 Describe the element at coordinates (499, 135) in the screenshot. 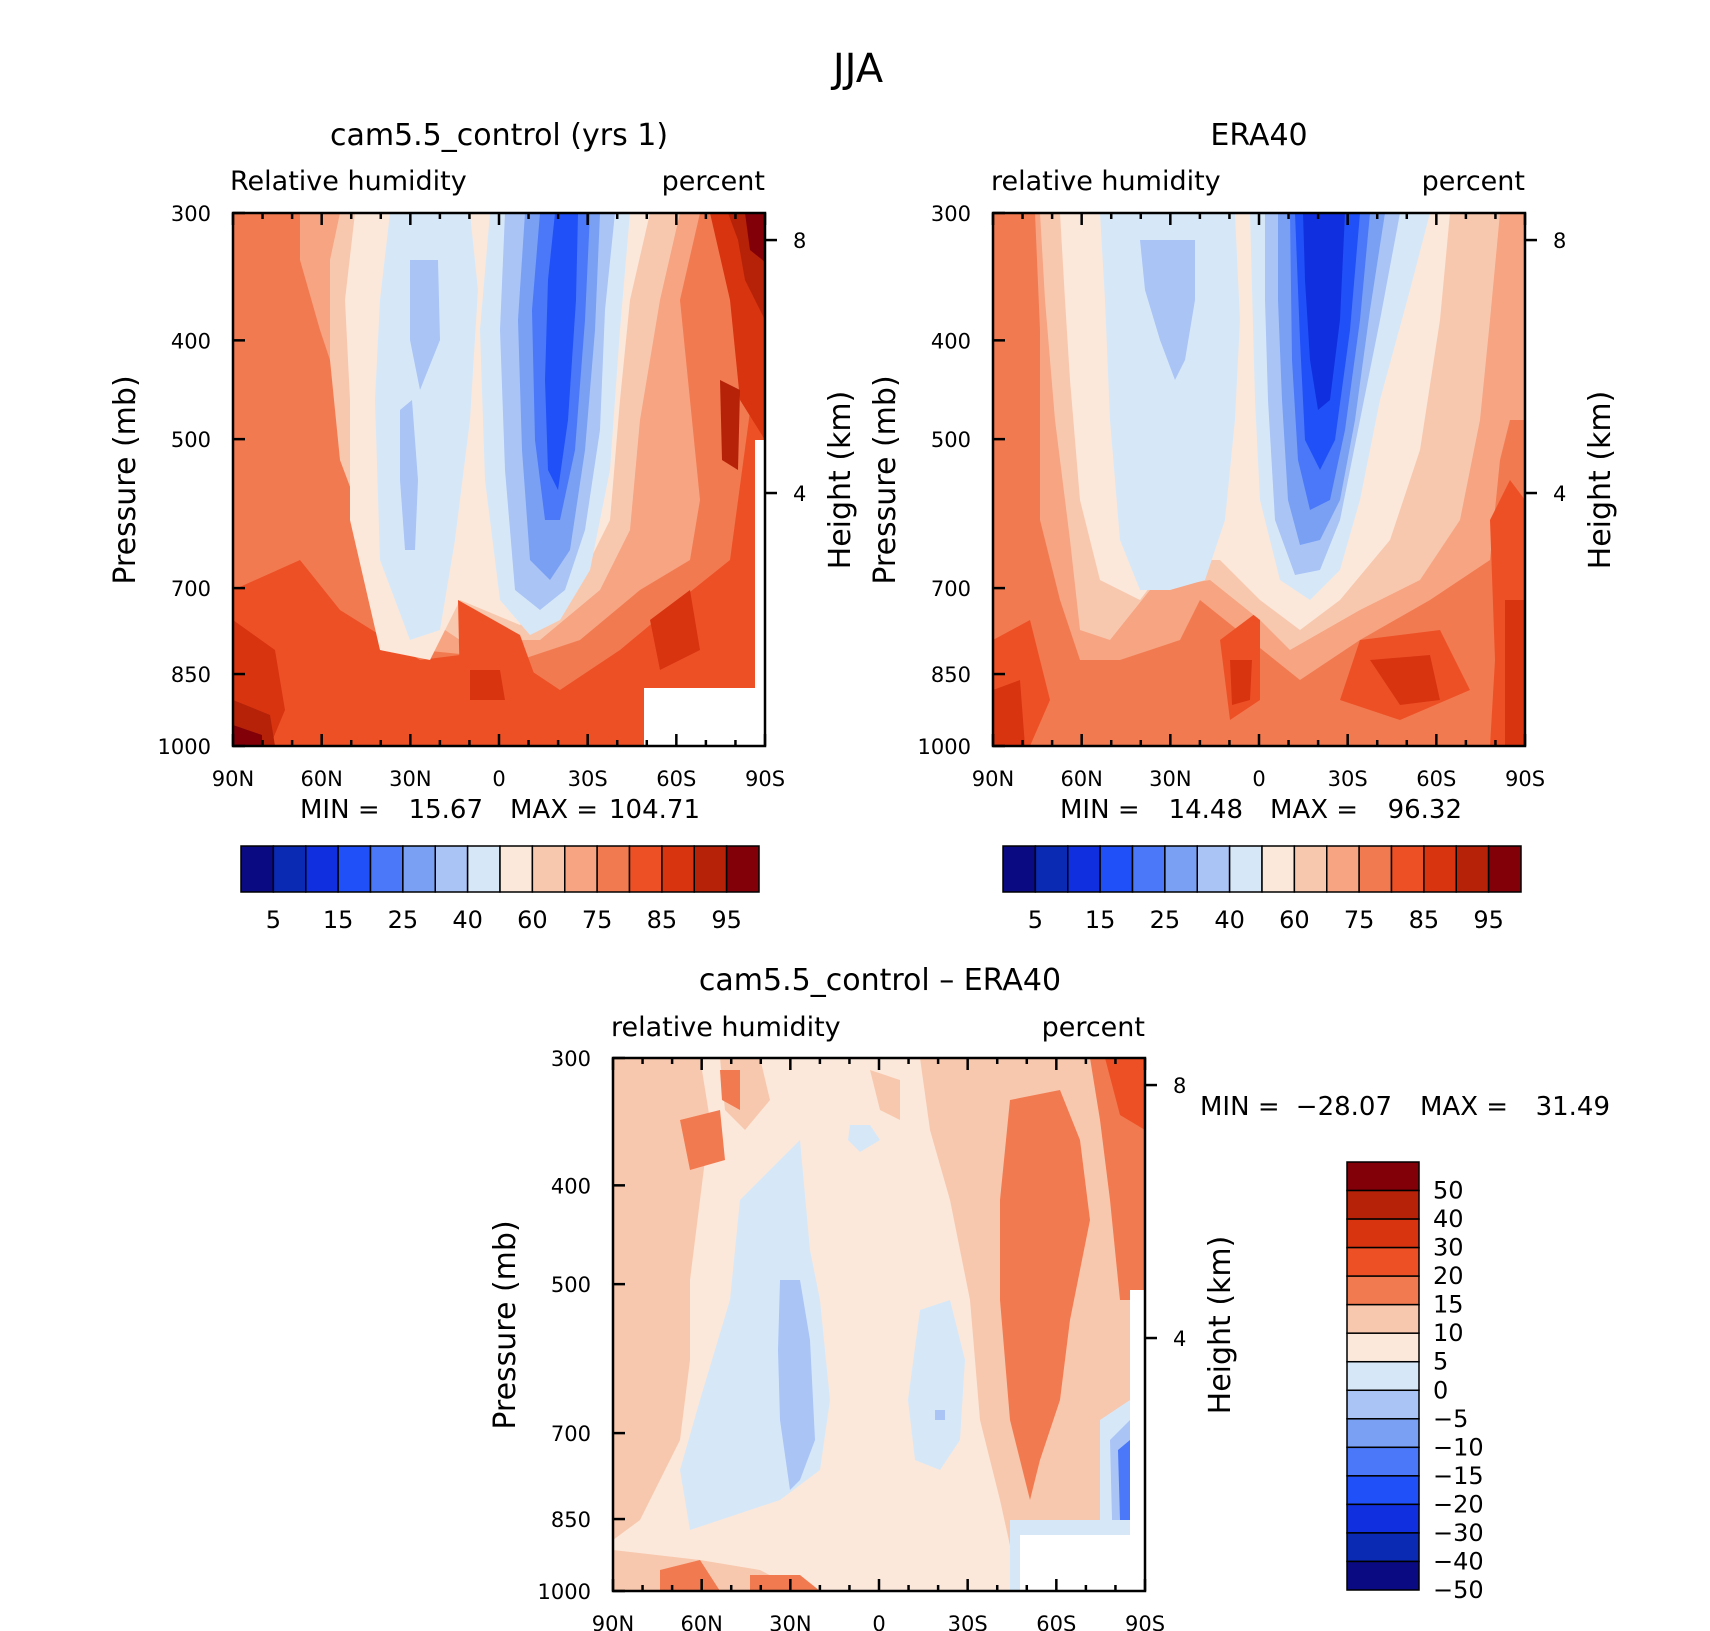

I see `panel-title: cam5.5_control (yrs 1)` at that location.